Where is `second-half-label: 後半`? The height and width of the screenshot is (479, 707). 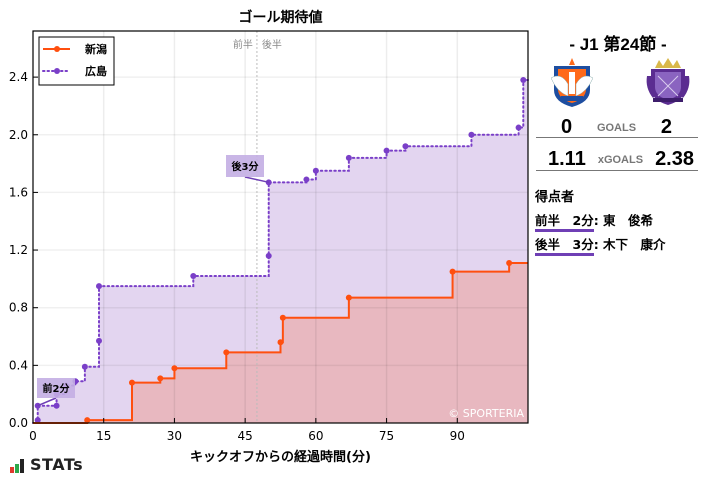
second-half-label: 後半 is located at coordinates (272, 44).